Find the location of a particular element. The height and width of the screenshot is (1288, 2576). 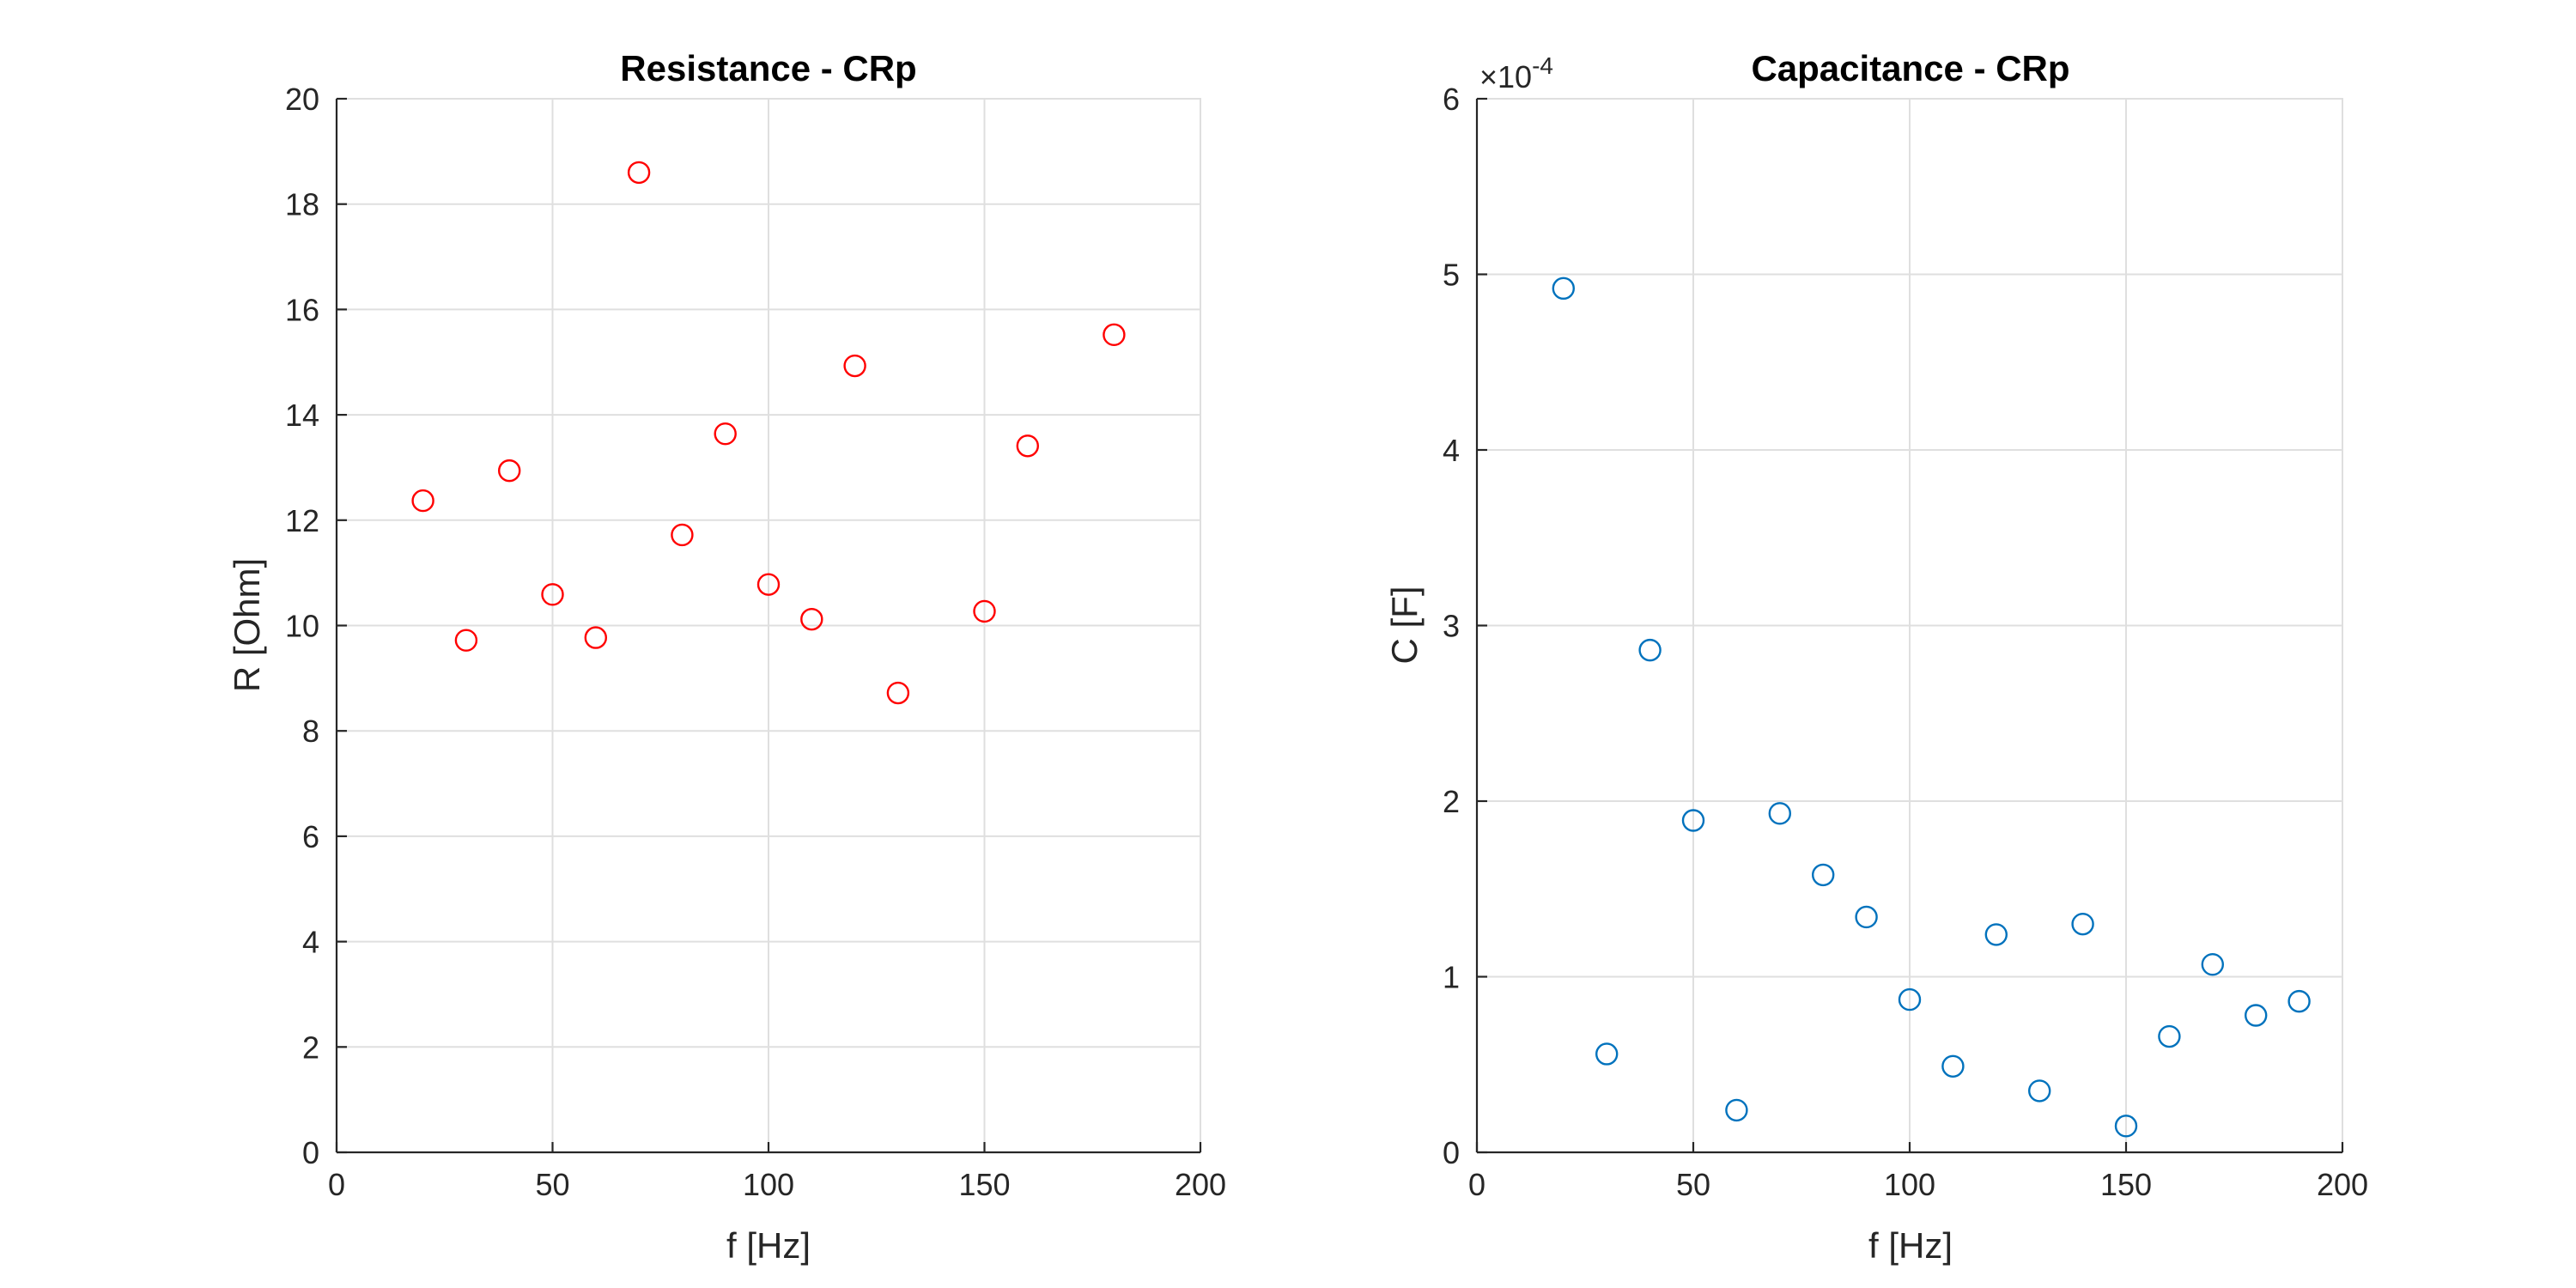

resistance-ytick-label-4: 8 is located at coordinates (311, 731).